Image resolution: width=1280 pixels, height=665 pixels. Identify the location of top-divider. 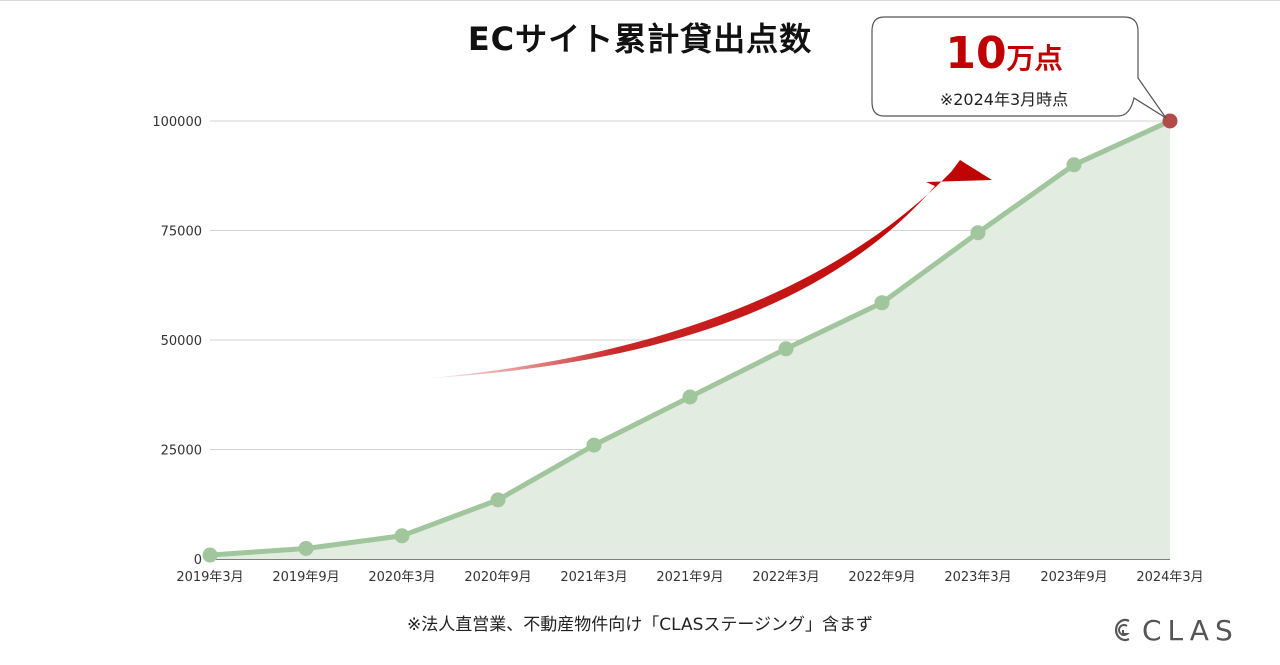
(640, 0).